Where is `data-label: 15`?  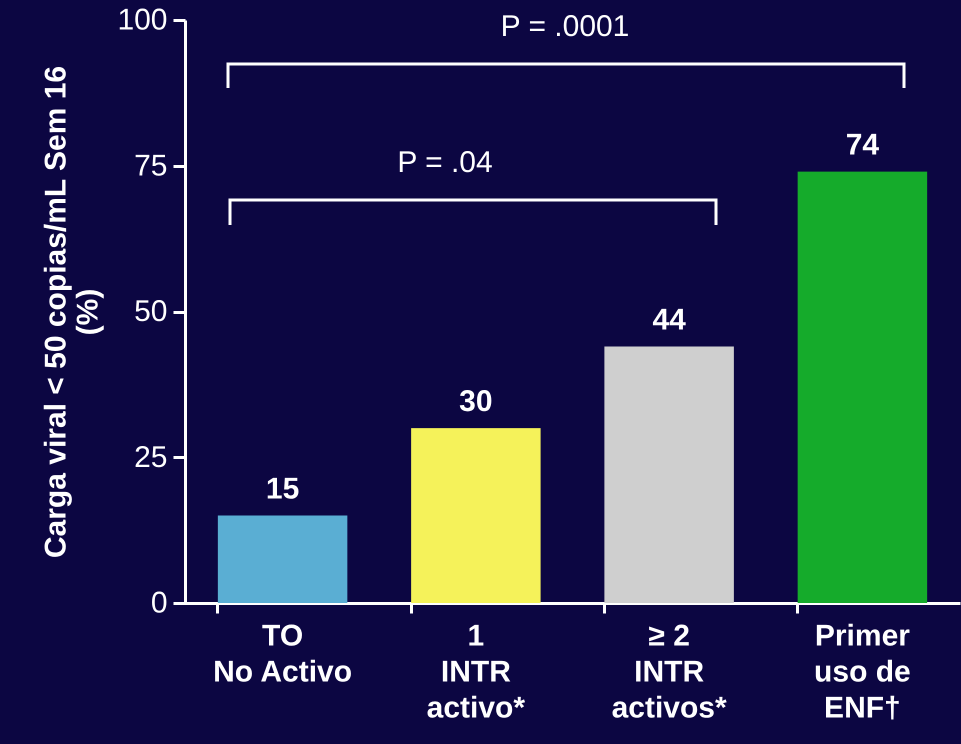 data-label: 15 is located at coordinates (283, 489).